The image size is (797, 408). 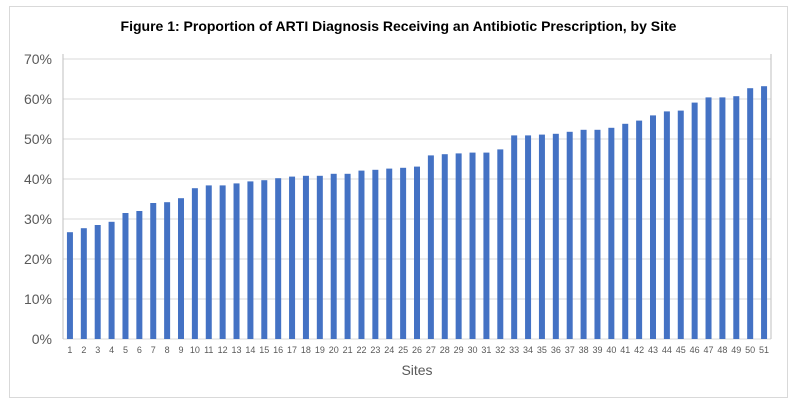 What do you see at coordinates (375, 350) in the screenshot?
I see `x-tick-label: 23` at bounding box center [375, 350].